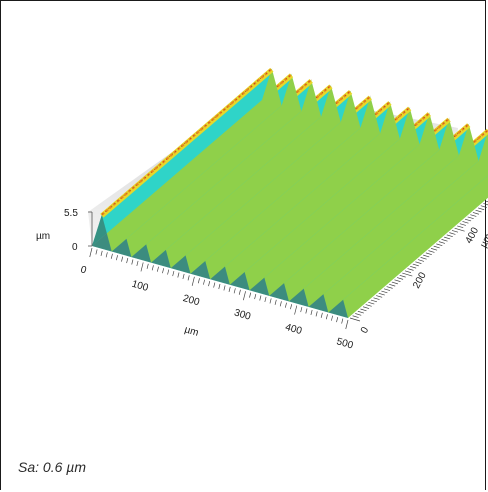 The height and width of the screenshot is (492, 488). Describe the element at coordinates (43, 236) in the screenshot. I see `z-axis-unit: µm` at that location.